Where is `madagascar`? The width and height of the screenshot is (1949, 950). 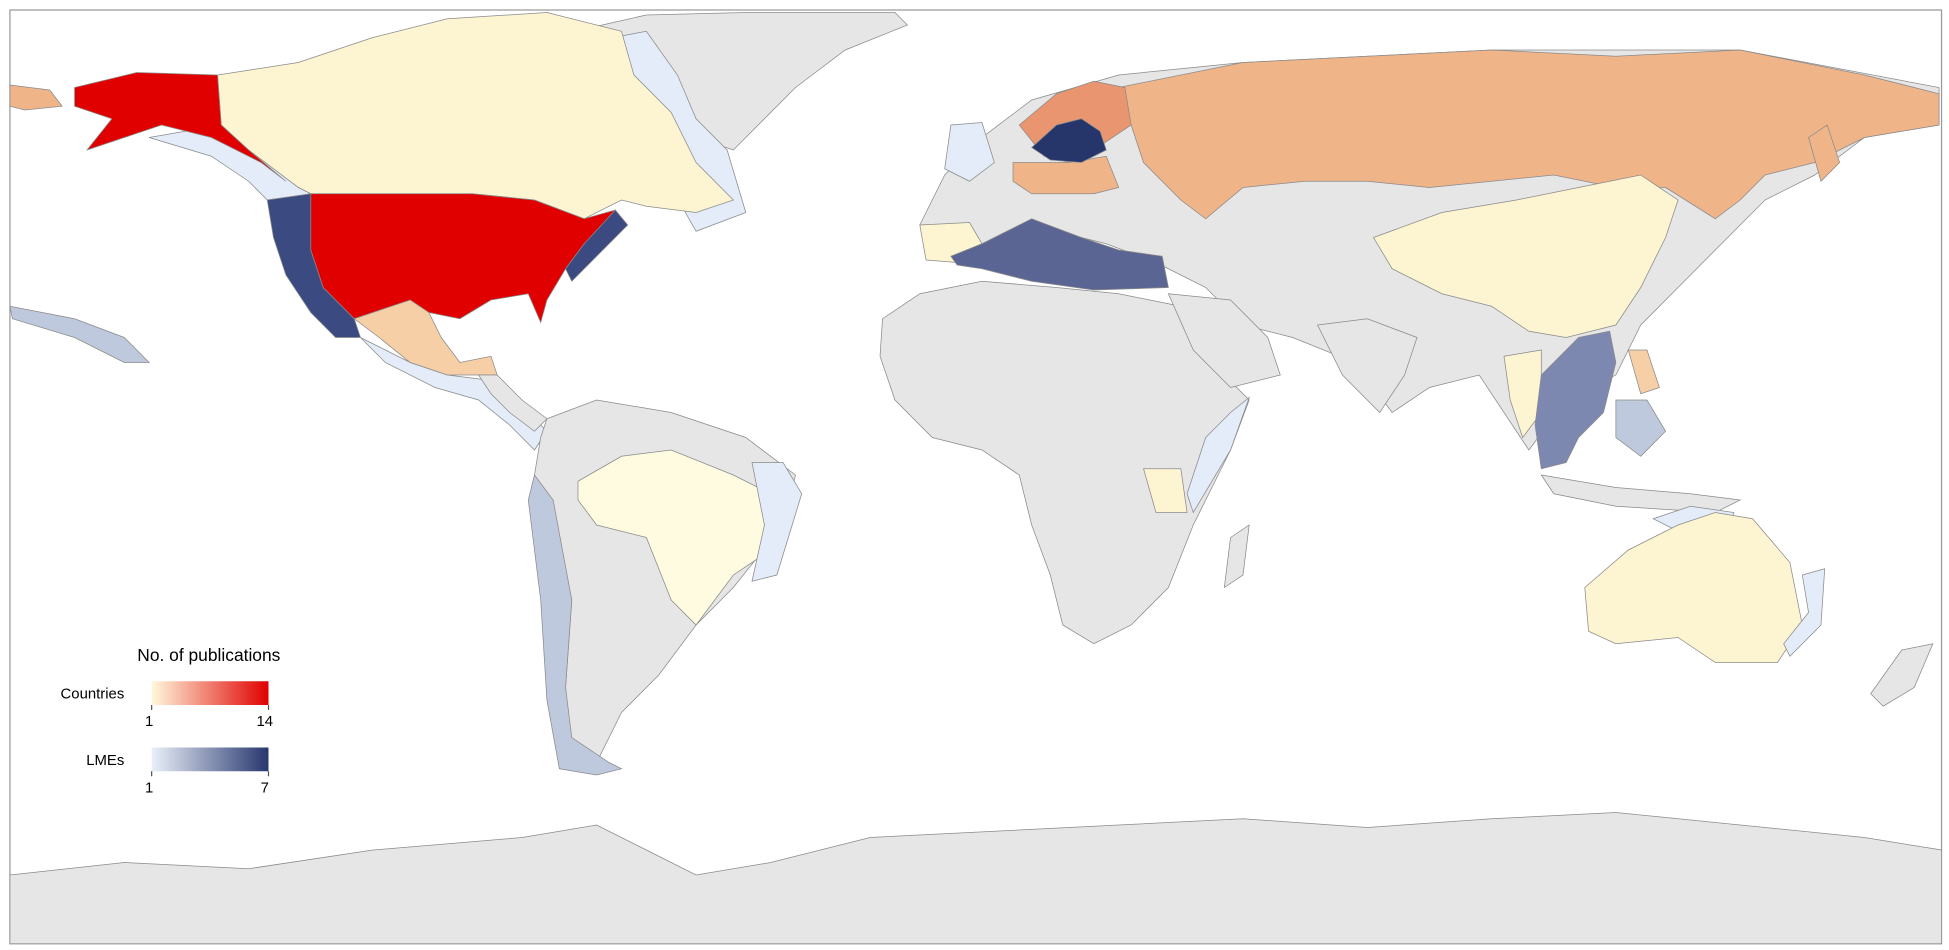 madagascar is located at coordinates (1236, 556).